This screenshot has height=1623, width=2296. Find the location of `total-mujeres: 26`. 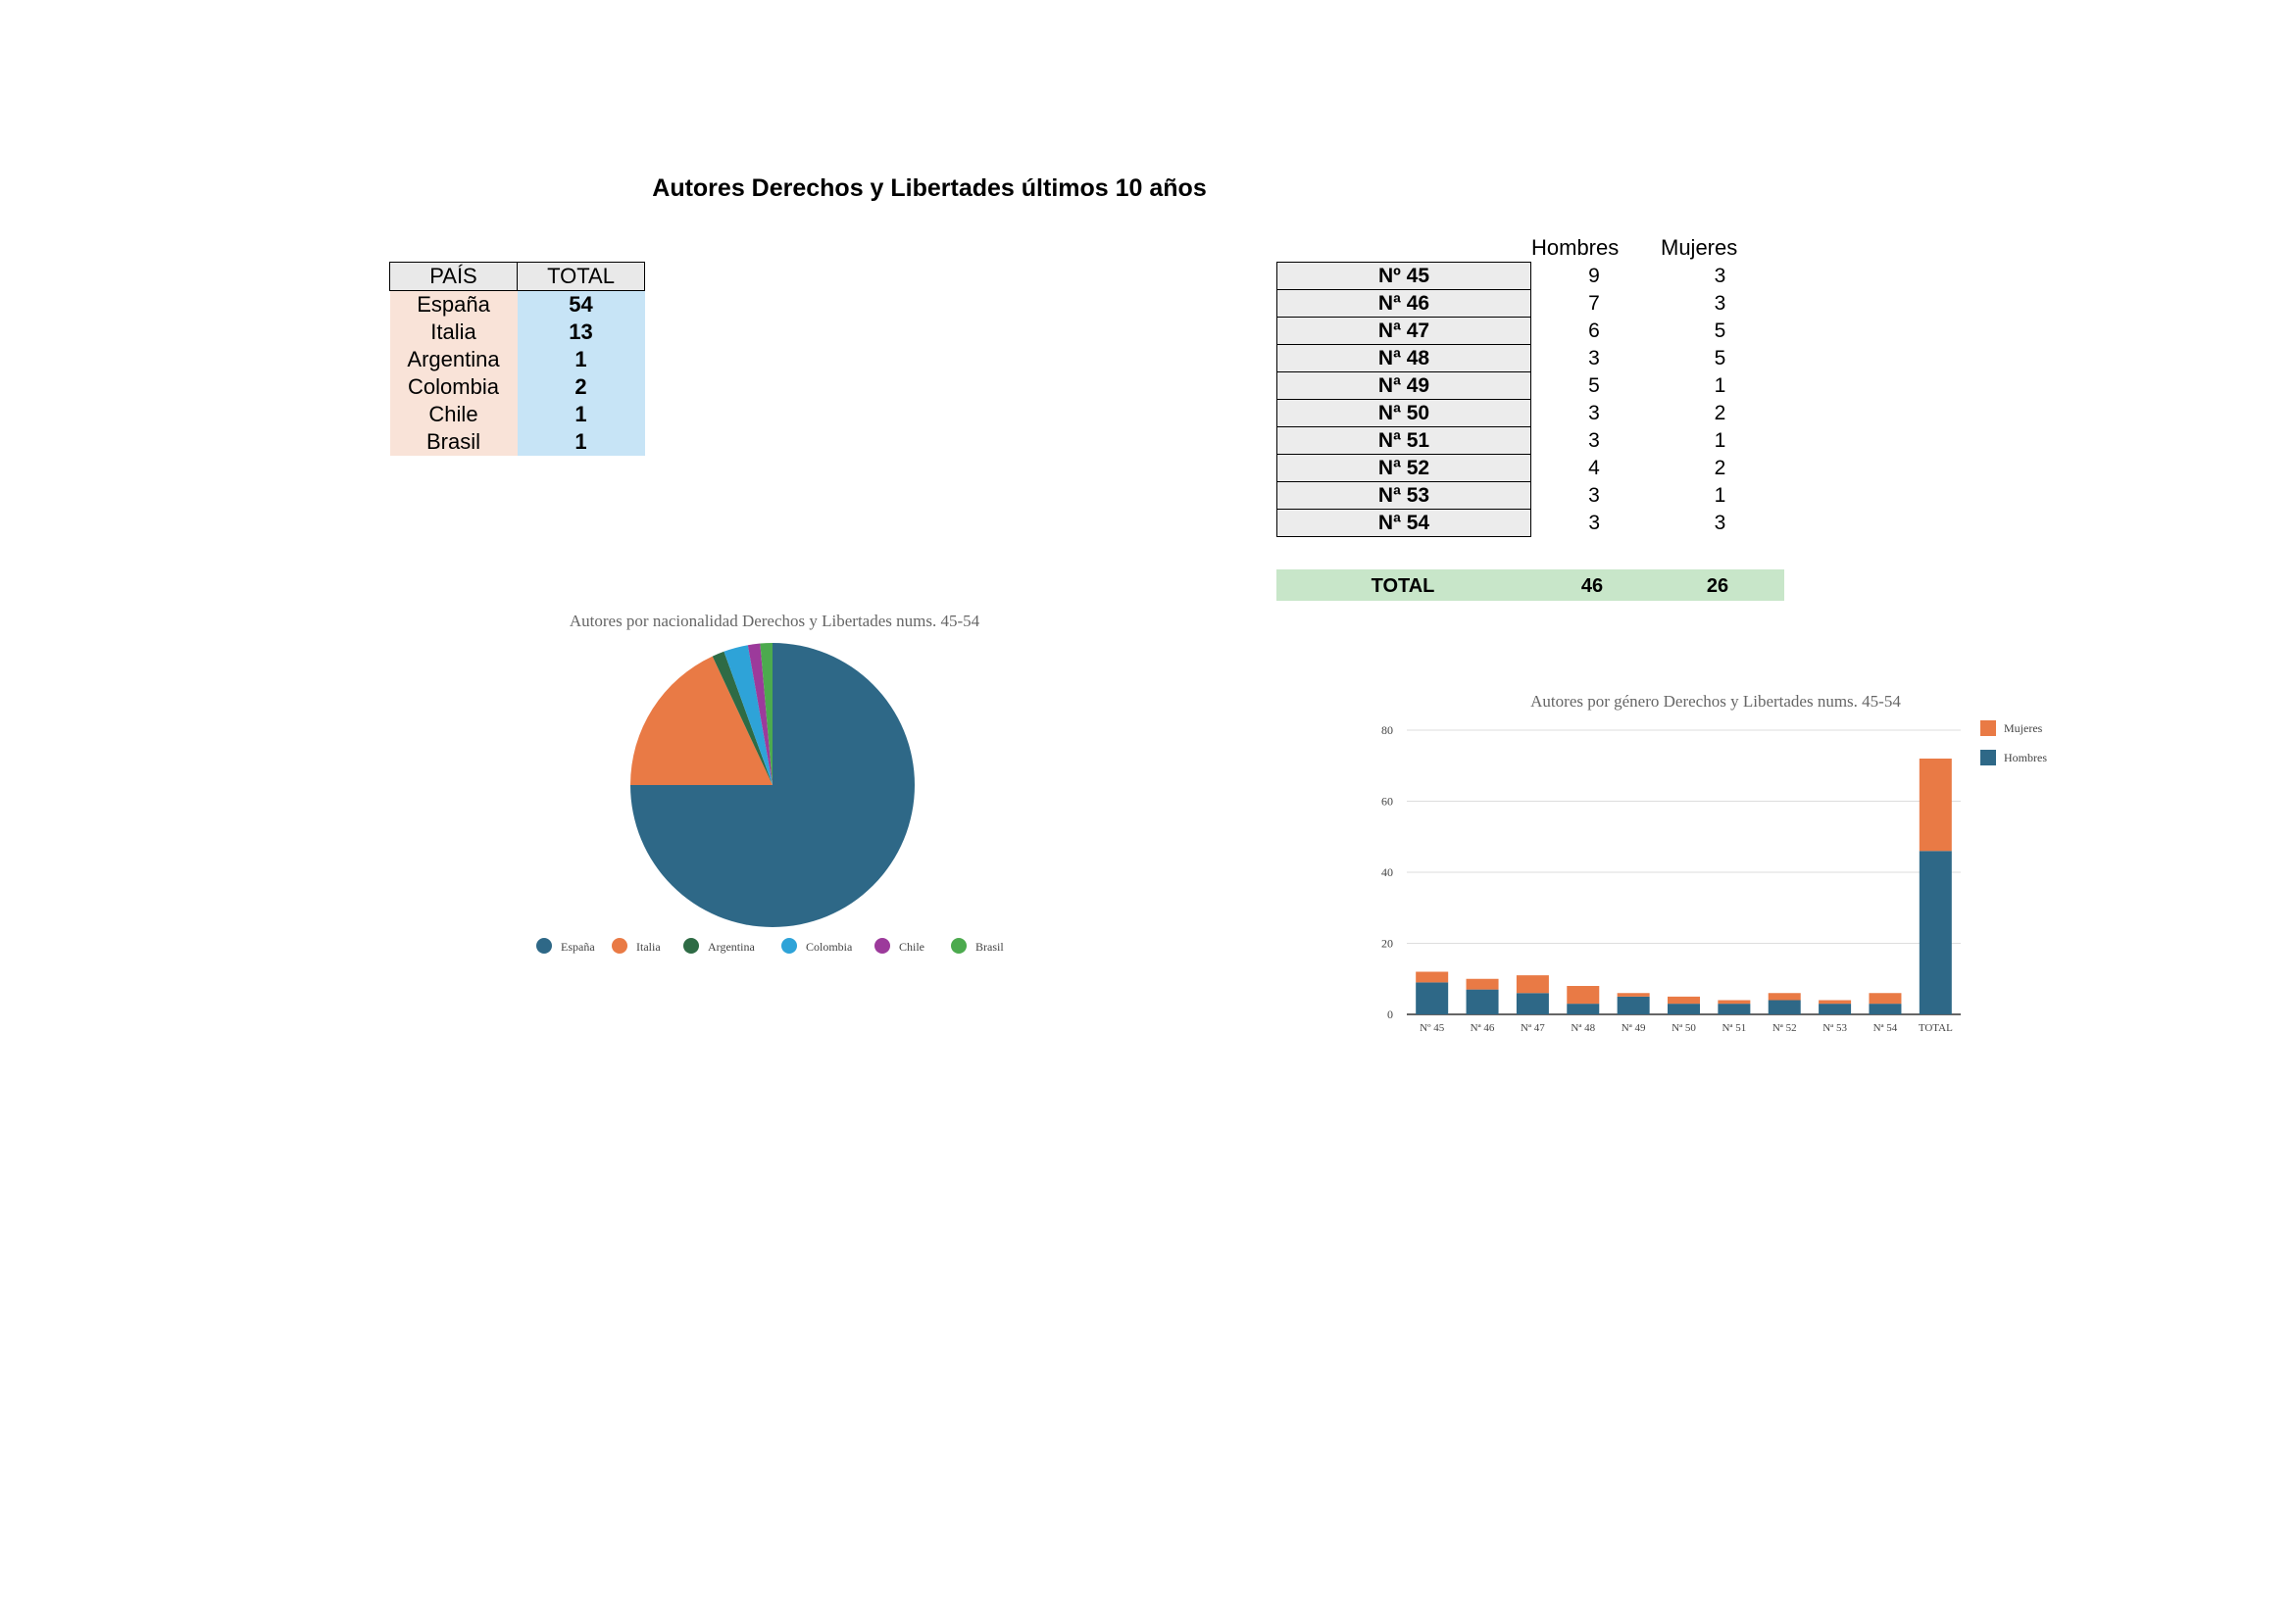

total-mujeres: 26 is located at coordinates (1717, 586).